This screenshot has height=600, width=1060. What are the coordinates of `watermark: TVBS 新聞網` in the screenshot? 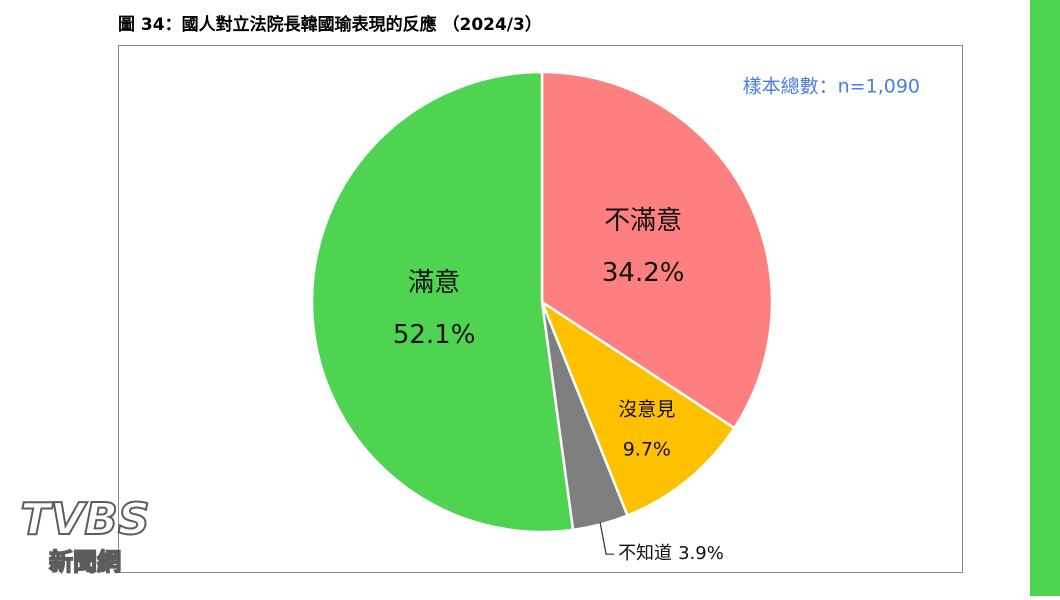 It's located at (84, 535).